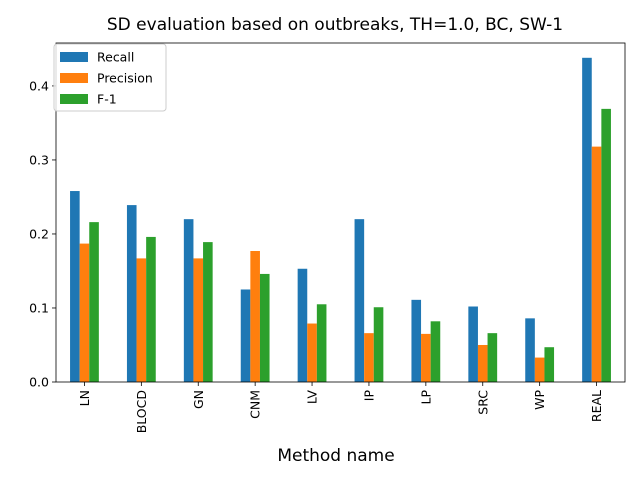 Image resolution: width=640 pixels, height=480 pixels. I want to click on legend-label-f-1: F-1, so click(107, 99).